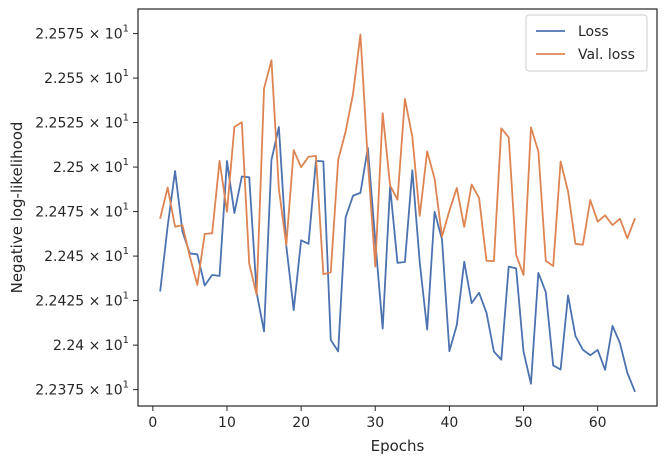  I want to click on y-tick-label: 2.245 × 10¹, so click(86, 255).